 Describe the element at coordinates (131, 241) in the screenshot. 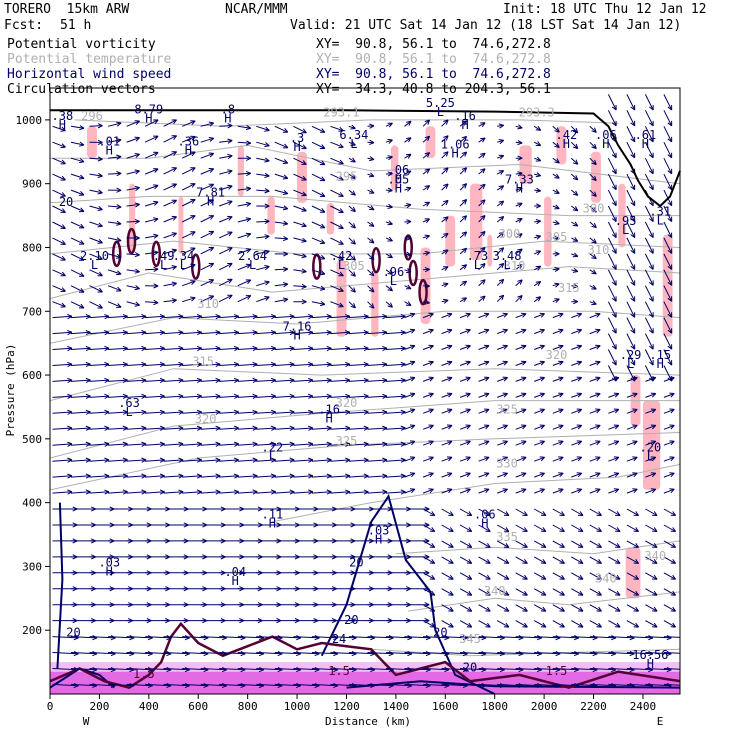

I see `pv-contour-cell` at that location.